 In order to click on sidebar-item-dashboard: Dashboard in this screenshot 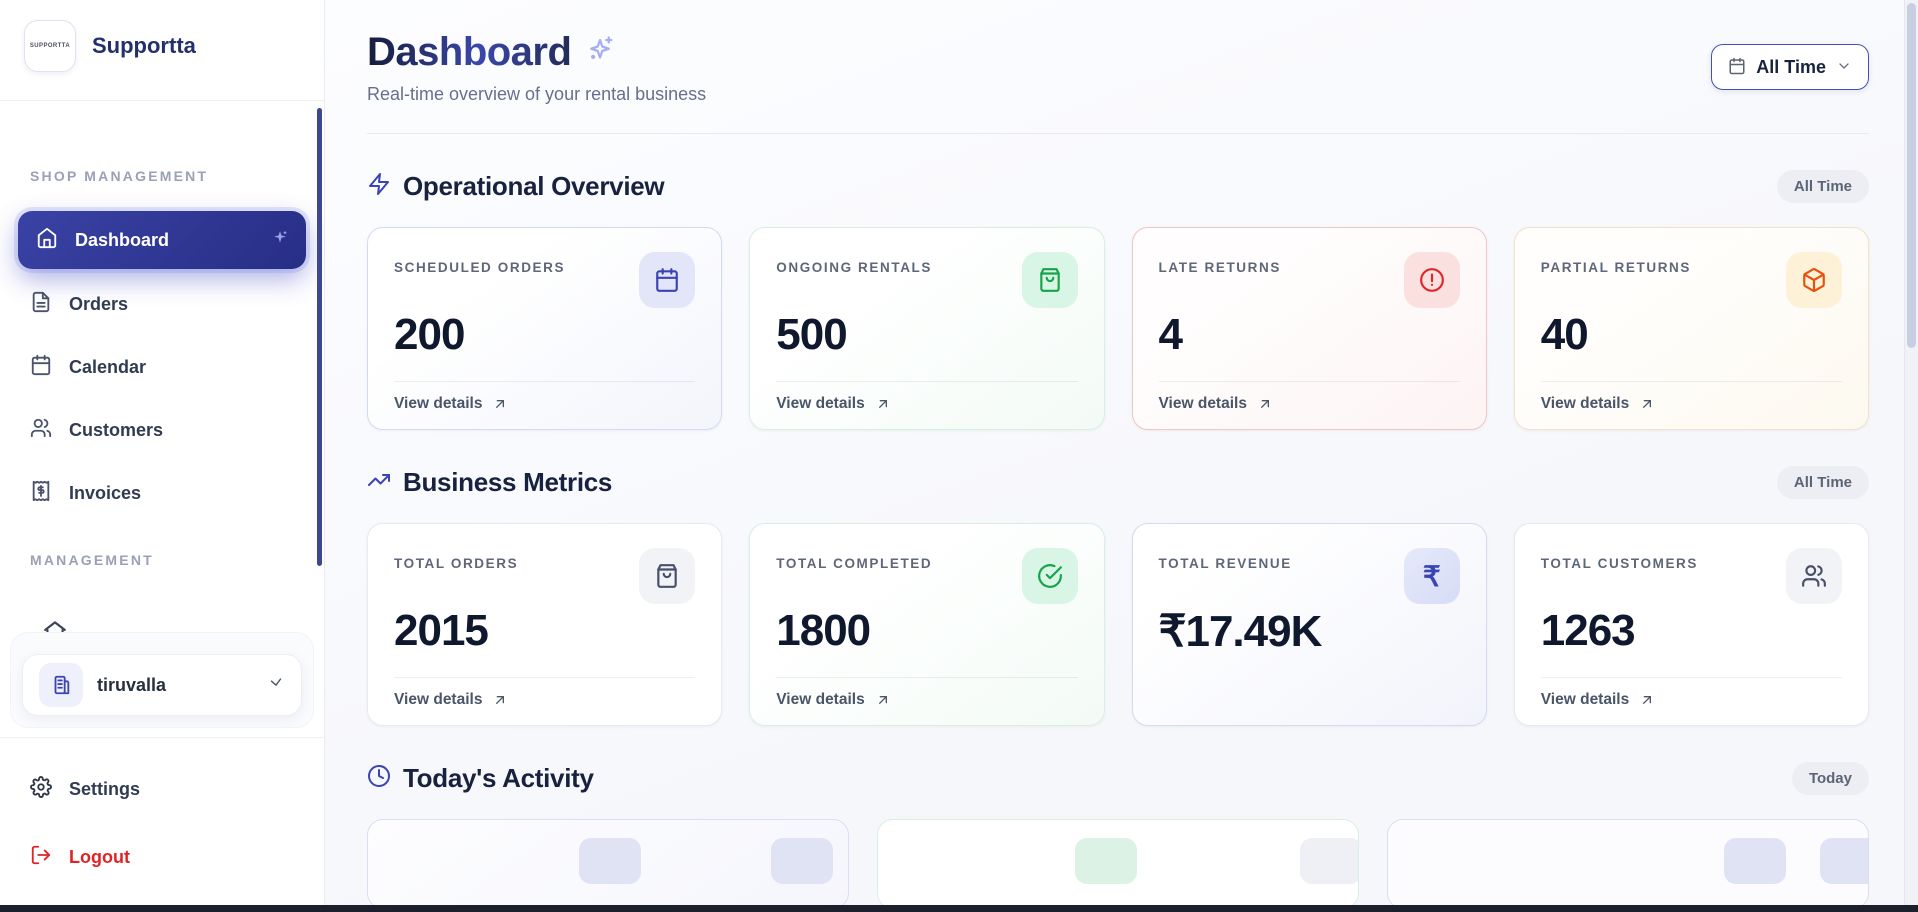, I will do `click(162, 240)`.